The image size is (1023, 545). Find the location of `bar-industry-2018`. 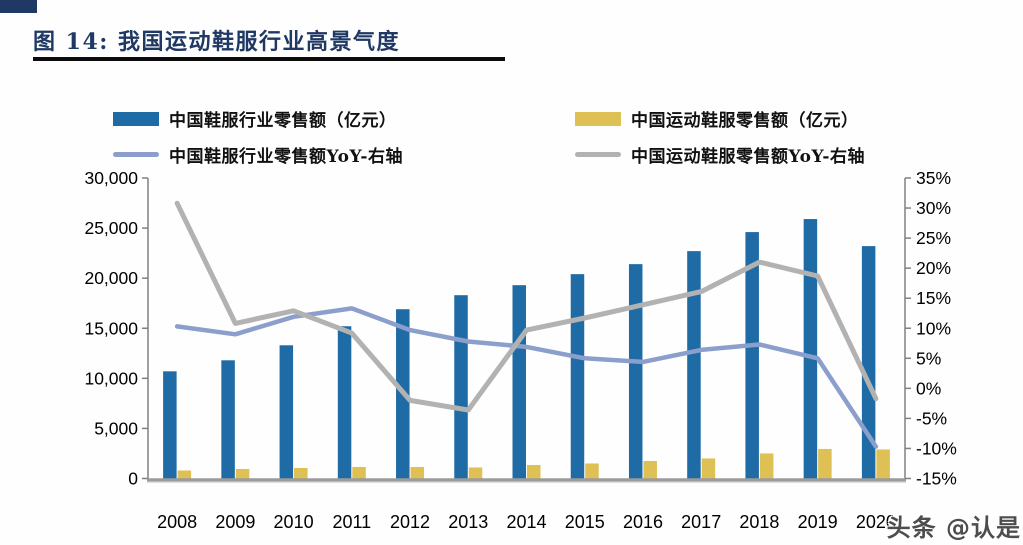

bar-industry-2018 is located at coordinates (752, 355).